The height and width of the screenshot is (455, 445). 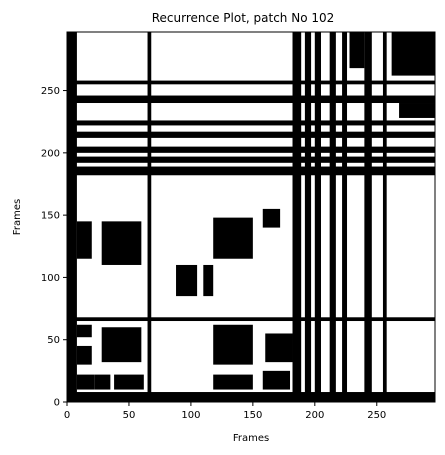 I want to click on y-axis-ticks: 0 50 100 150 200 250, so click(x=54, y=247).